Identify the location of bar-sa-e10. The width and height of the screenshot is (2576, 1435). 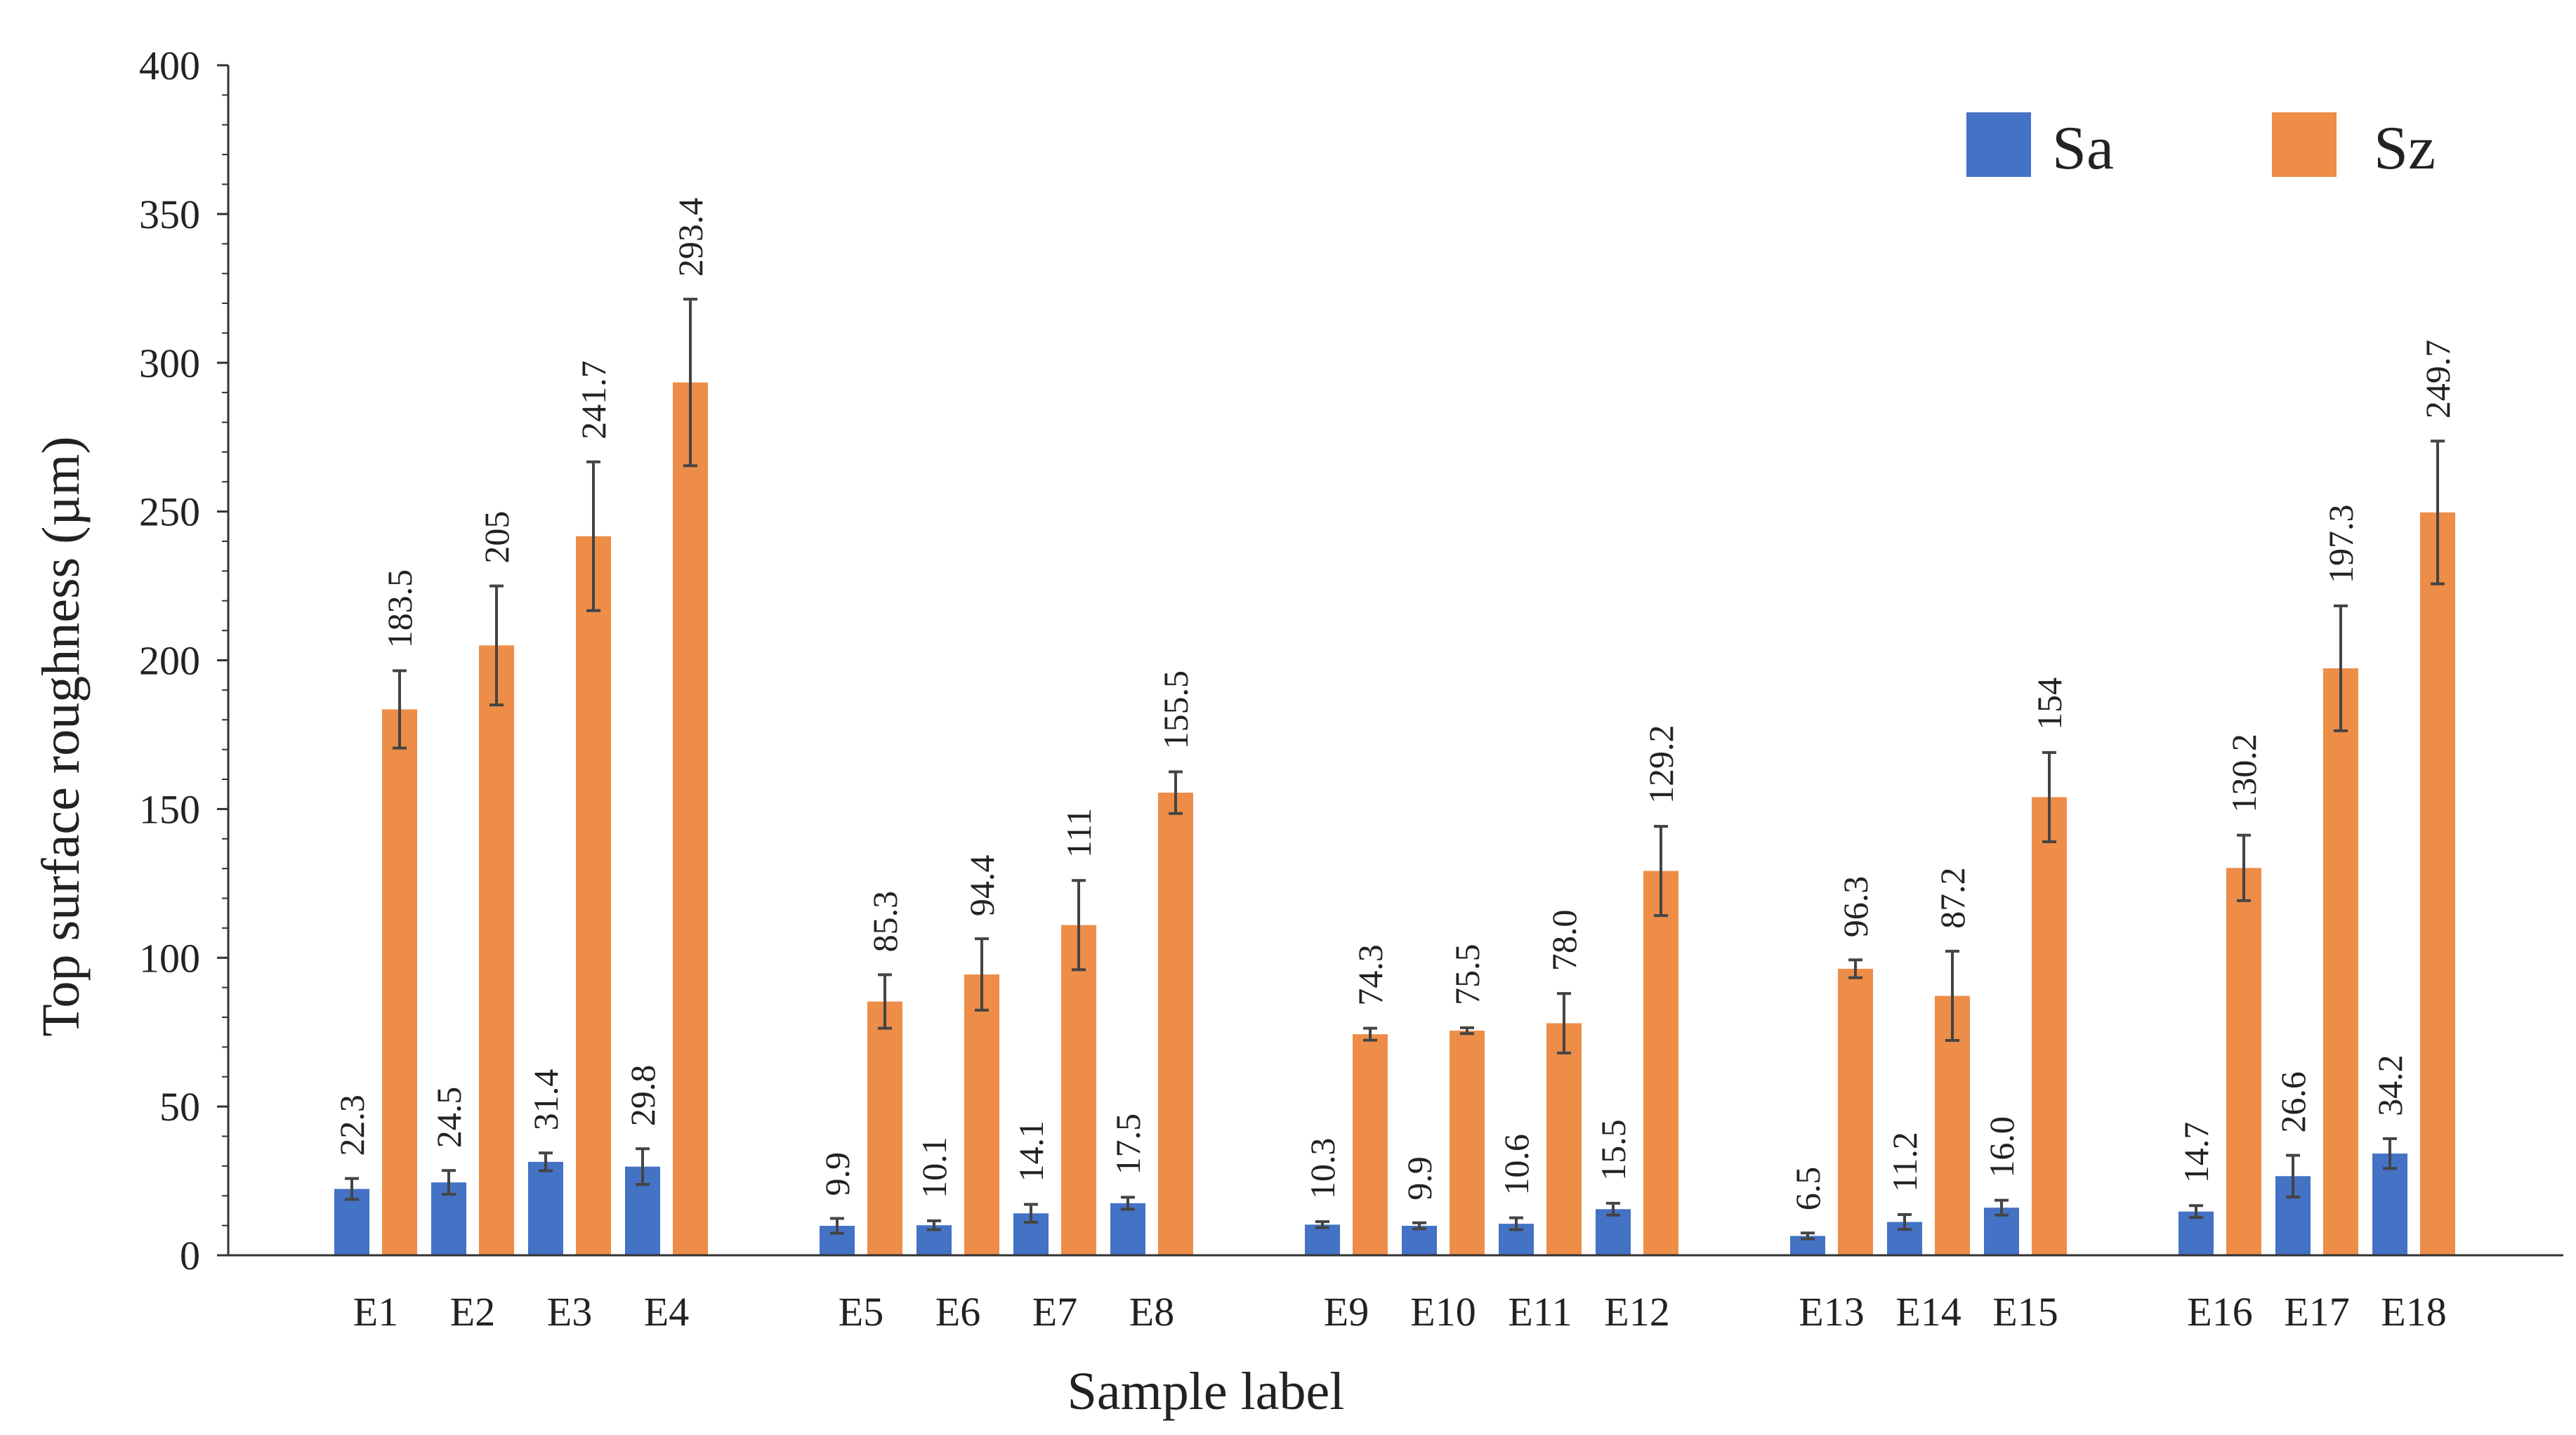
(1419, 1240).